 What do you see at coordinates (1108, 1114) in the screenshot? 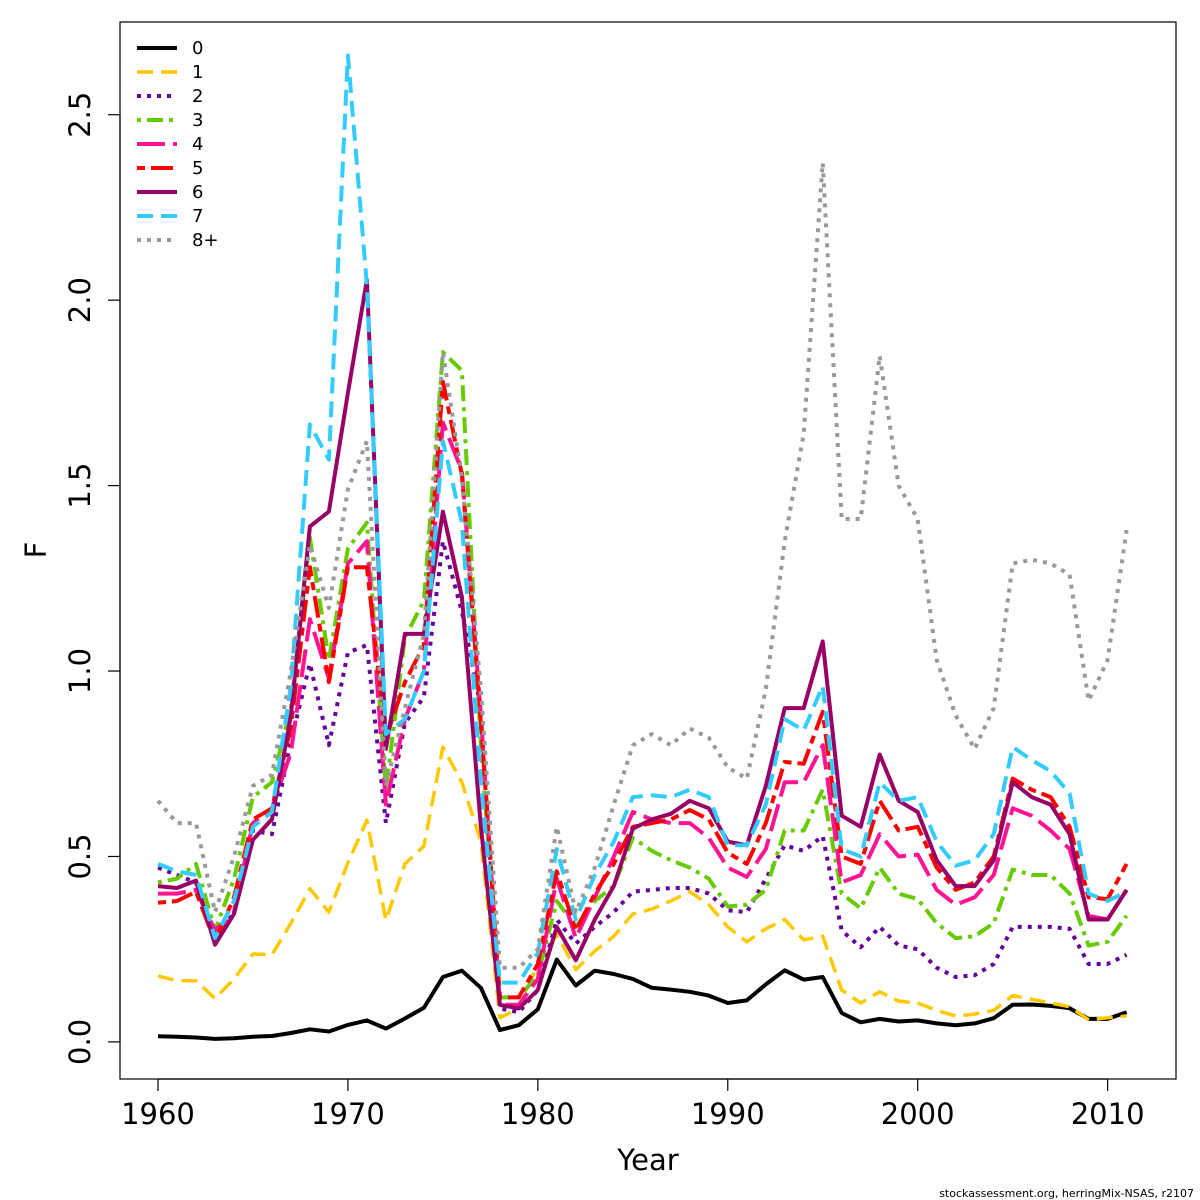
I see `x-tick-label: 2010` at bounding box center [1108, 1114].